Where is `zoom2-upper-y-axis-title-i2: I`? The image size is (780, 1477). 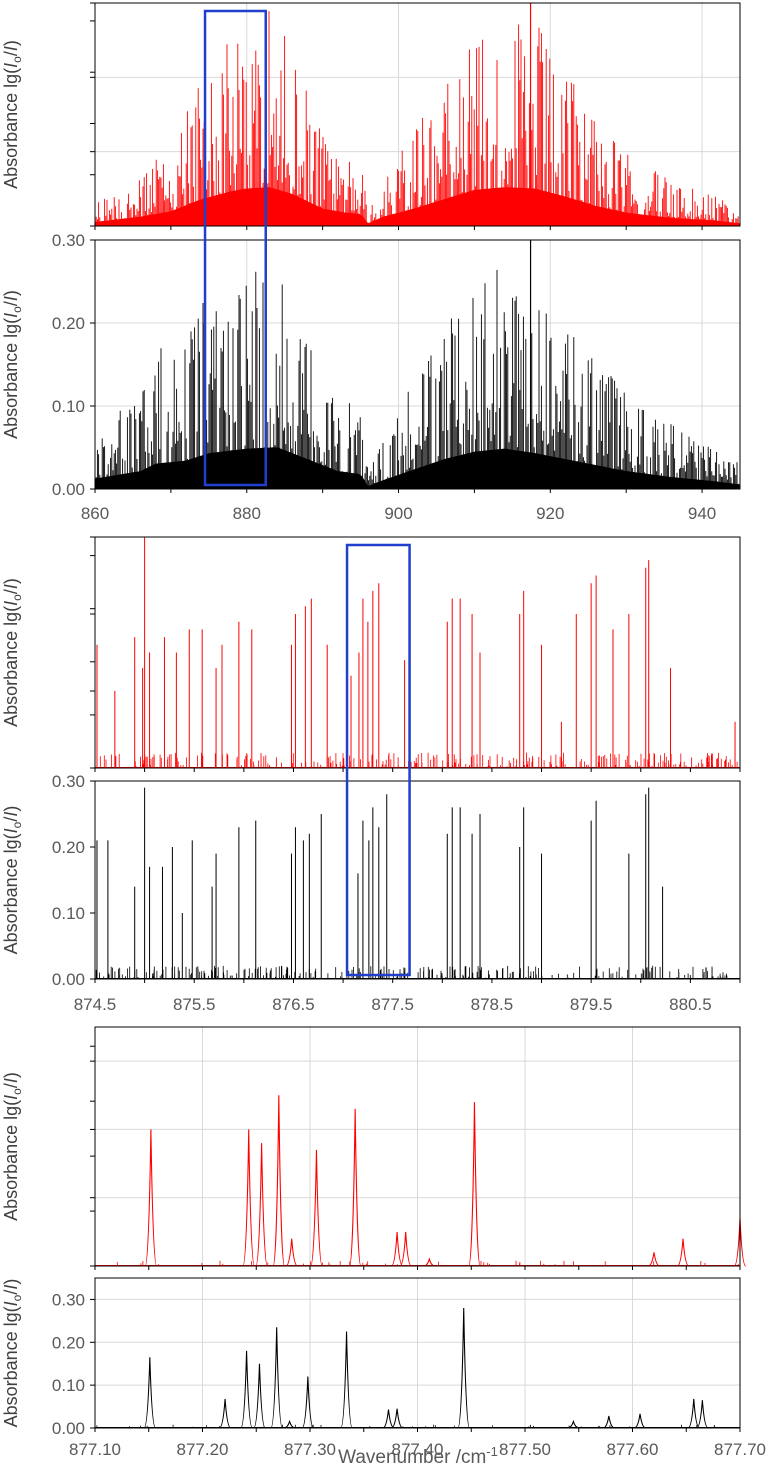
zoom2-upper-y-axis-title-i2: I is located at coordinates (11, 1080).